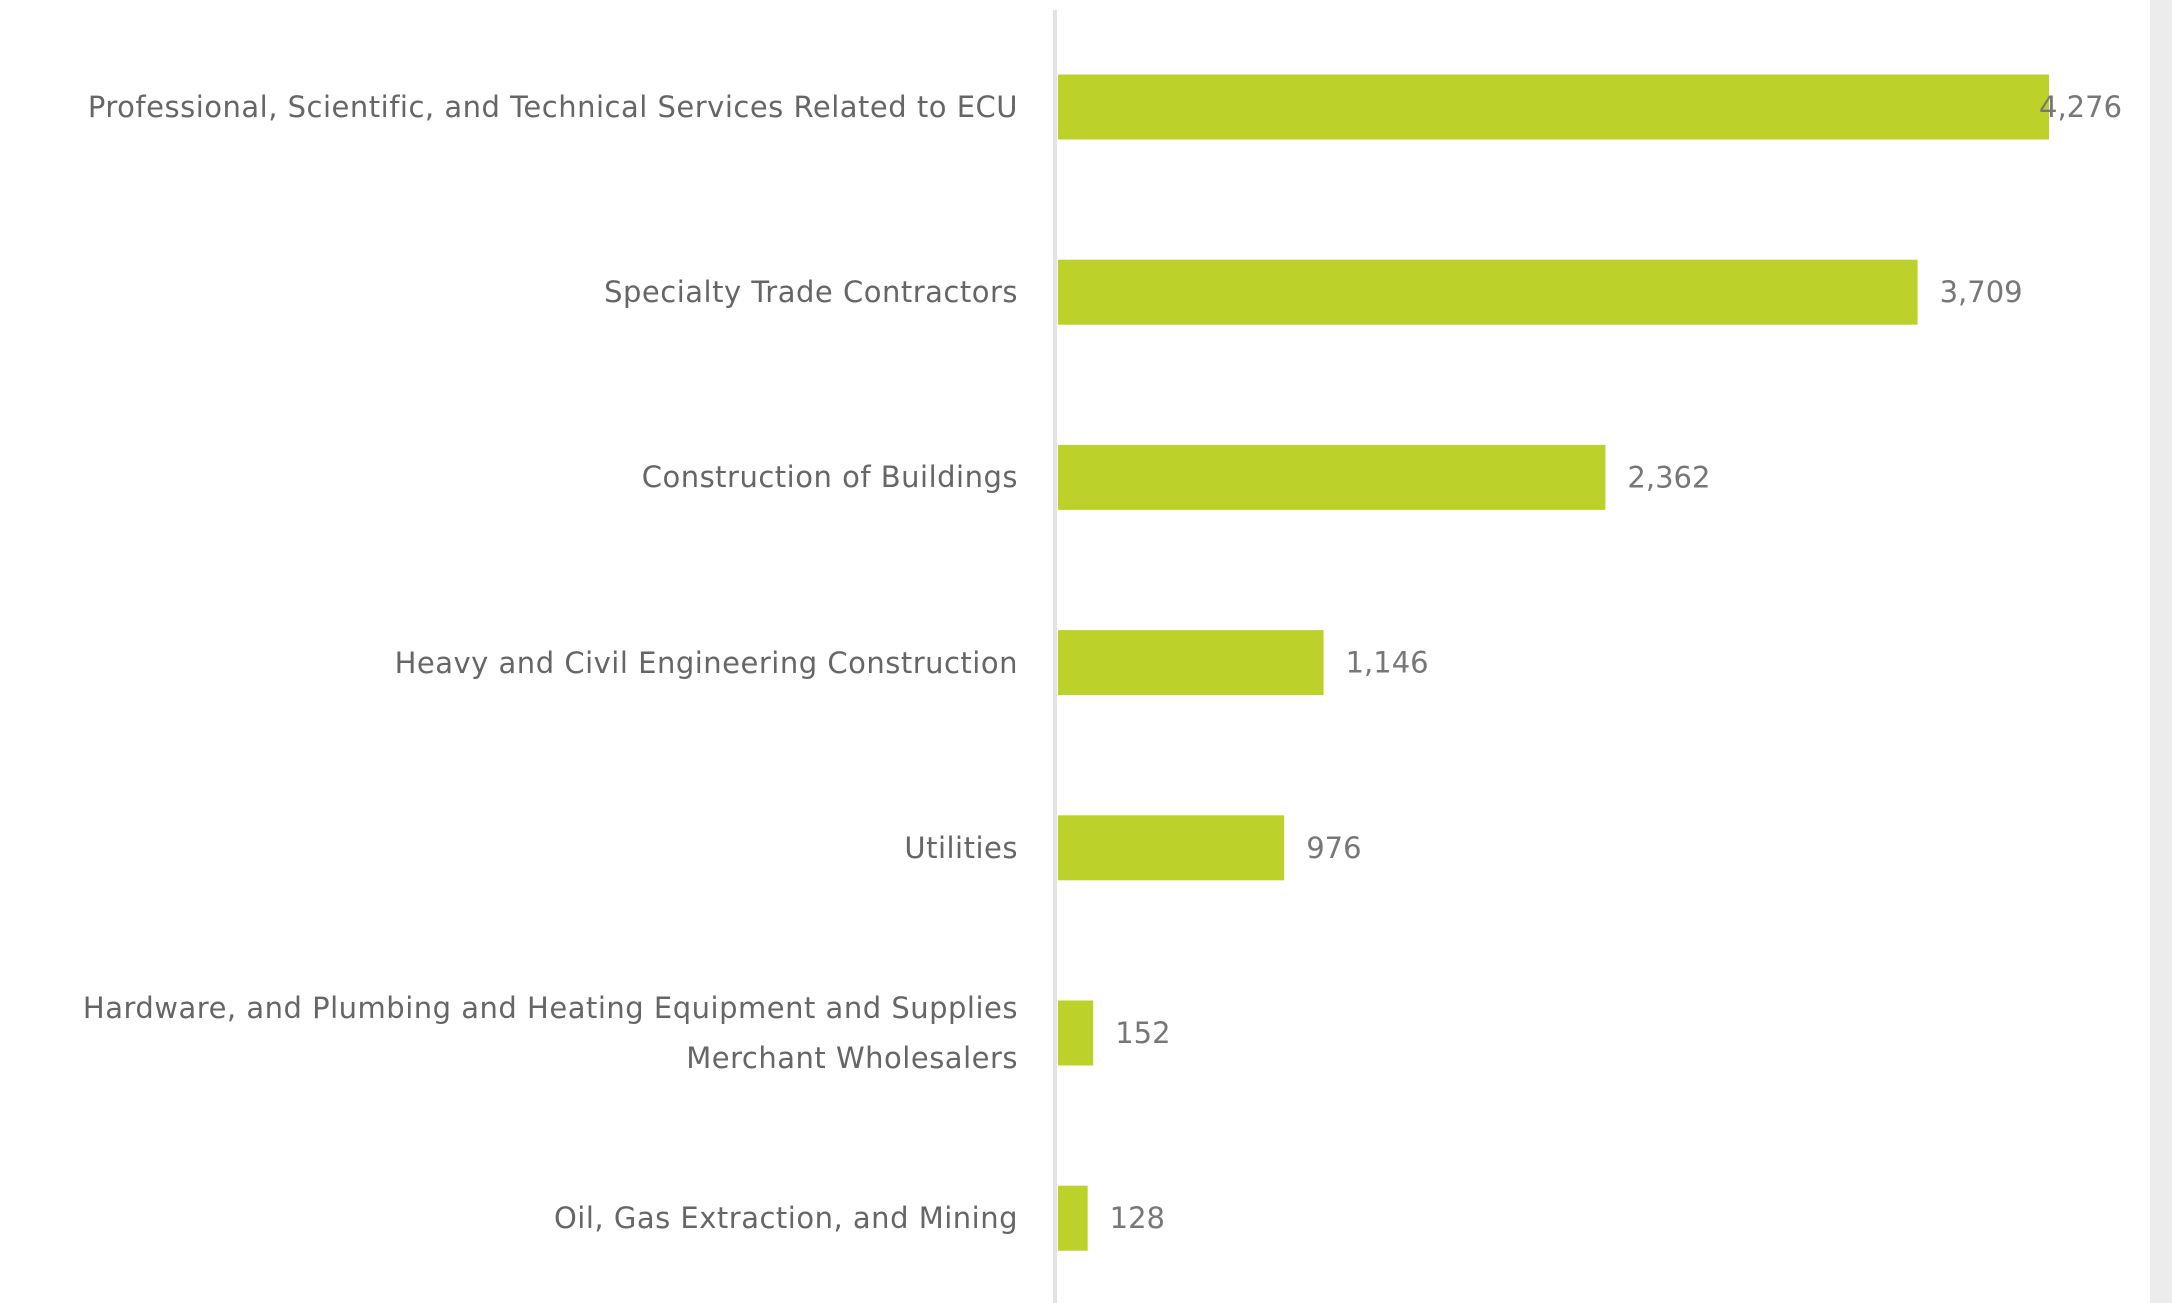 This screenshot has width=2172, height=1303. I want to click on category-label: Utilities, so click(961, 847).